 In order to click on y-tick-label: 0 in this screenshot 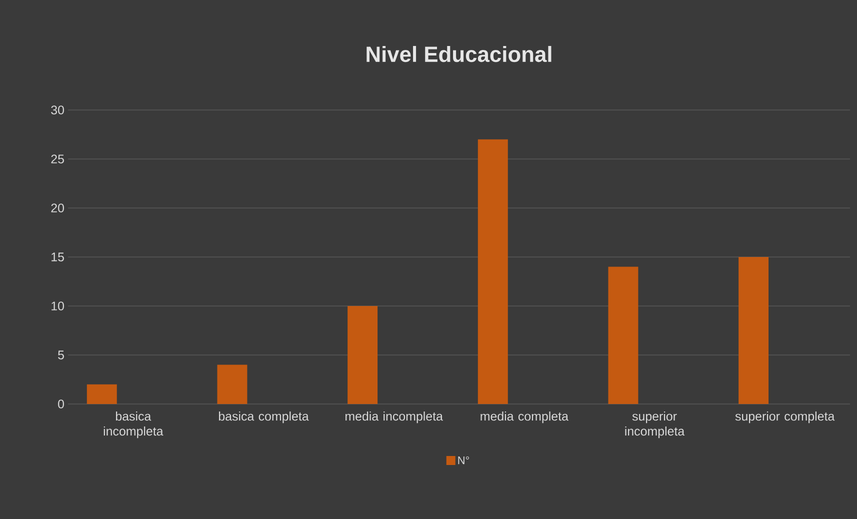, I will do `click(61, 404)`.